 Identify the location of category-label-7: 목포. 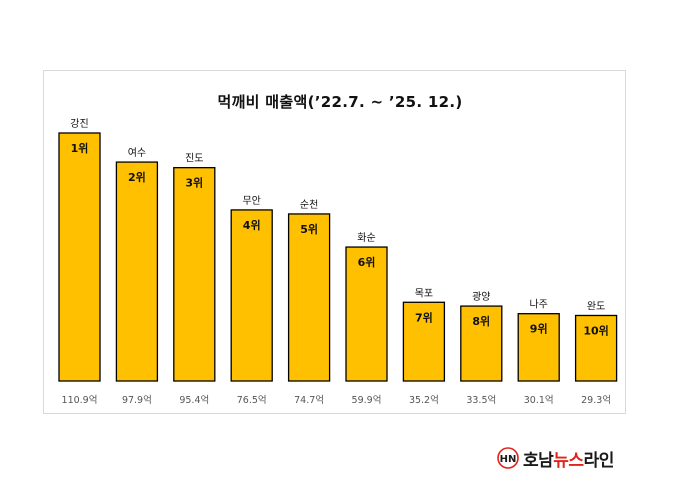
(424, 293).